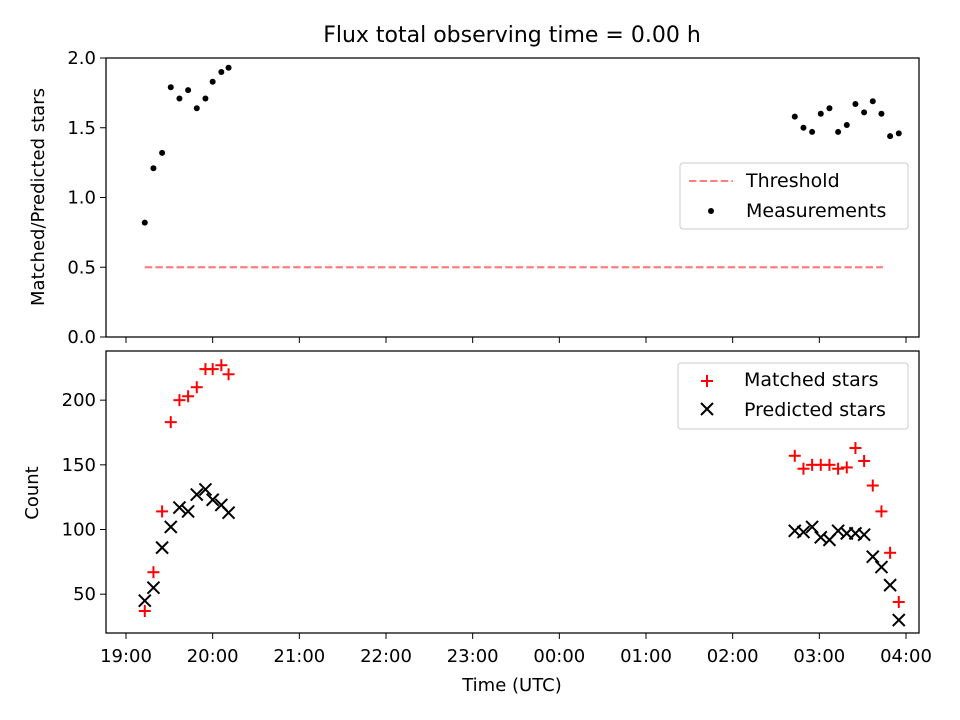 The image size is (960, 720). I want to click on count-y-axis: 50 100 150 200, so click(84, 497).